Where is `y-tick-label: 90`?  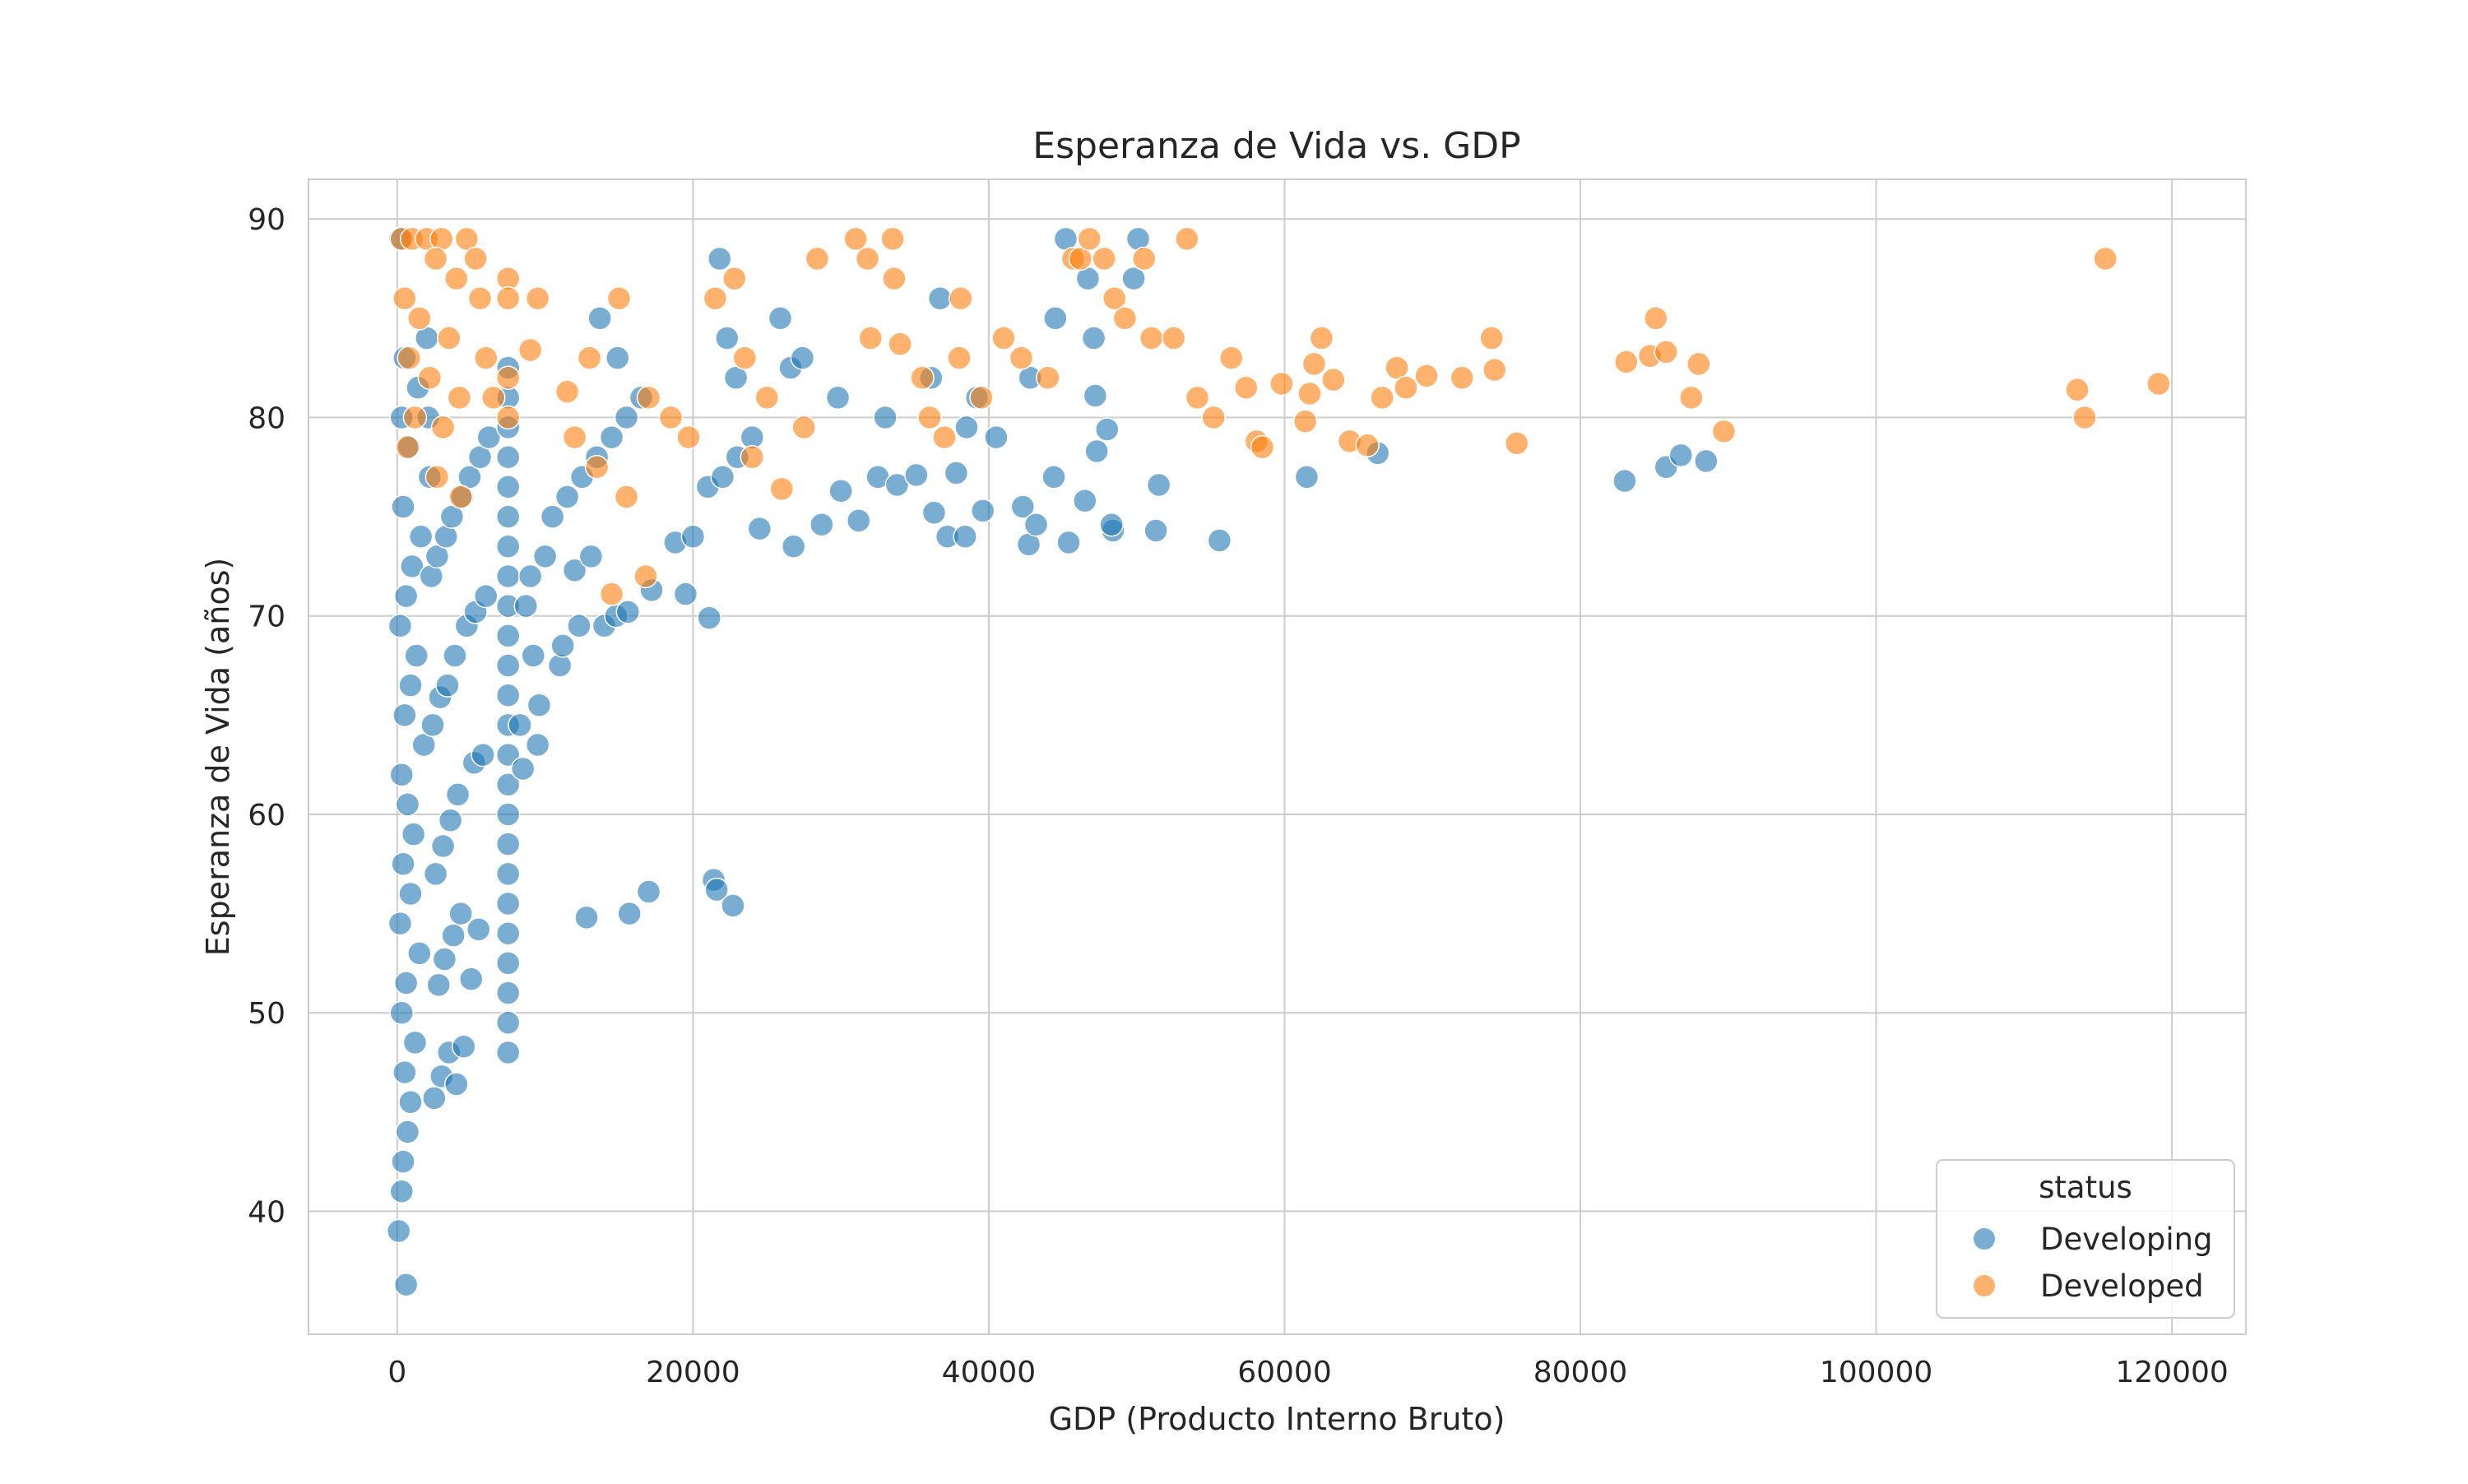
y-tick-label: 90 is located at coordinates (266, 220).